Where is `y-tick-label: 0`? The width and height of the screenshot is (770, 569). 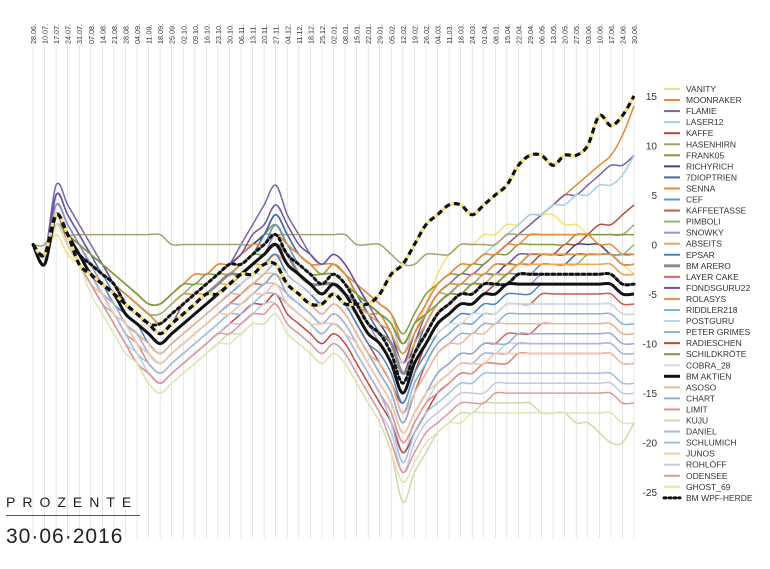
y-tick-label: 0 is located at coordinates (654, 246).